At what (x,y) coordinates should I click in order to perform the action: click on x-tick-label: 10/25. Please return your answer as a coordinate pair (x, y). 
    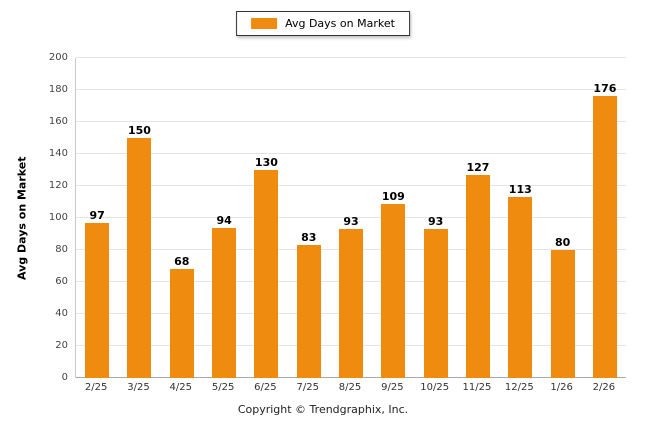
    Looking at the image, I should click on (435, 387).